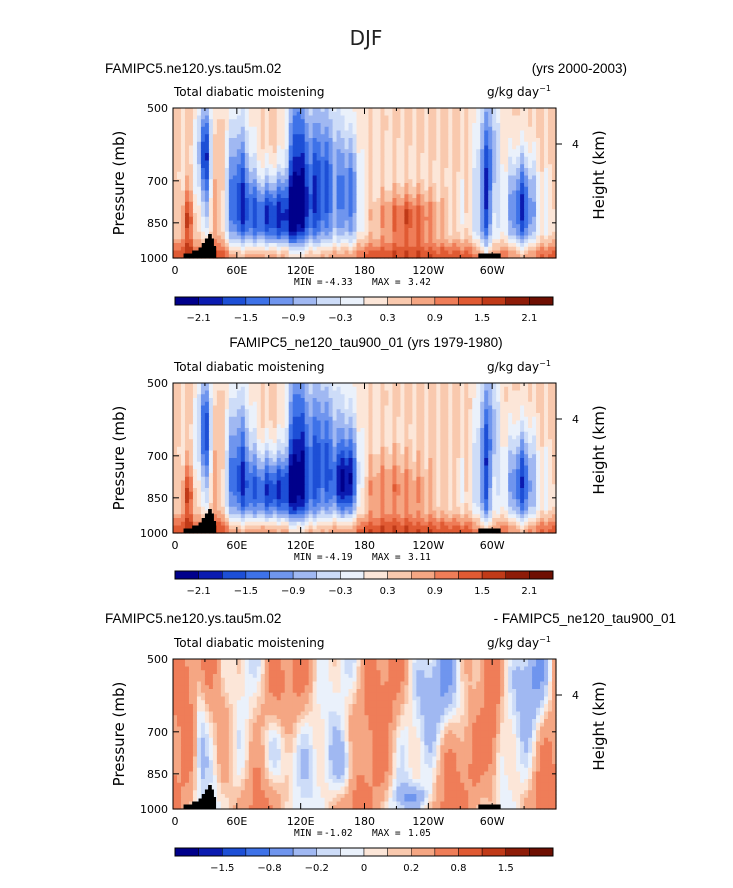  I want to click on colorbar-swatch, so click(470, 301).